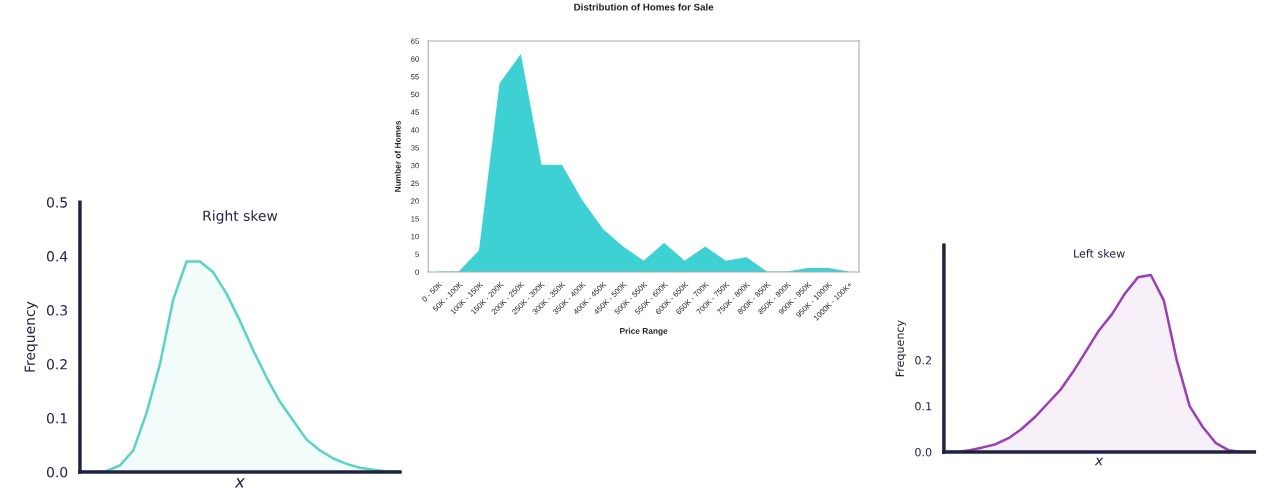  What do you see at coordinates (644, 331) in the screenshot?
I see `x-axis-title: Price Range` at bounding box center [644, 331].